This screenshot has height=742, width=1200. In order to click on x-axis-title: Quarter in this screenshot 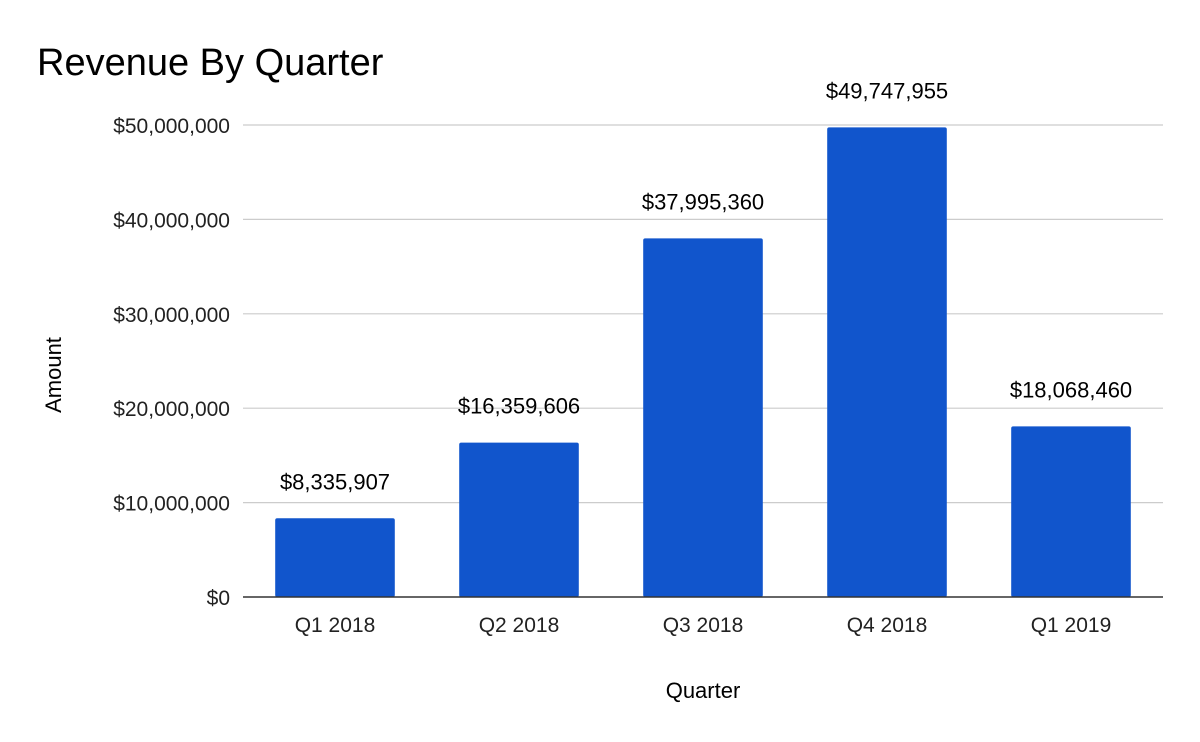, I will do `click(703, 690)`.